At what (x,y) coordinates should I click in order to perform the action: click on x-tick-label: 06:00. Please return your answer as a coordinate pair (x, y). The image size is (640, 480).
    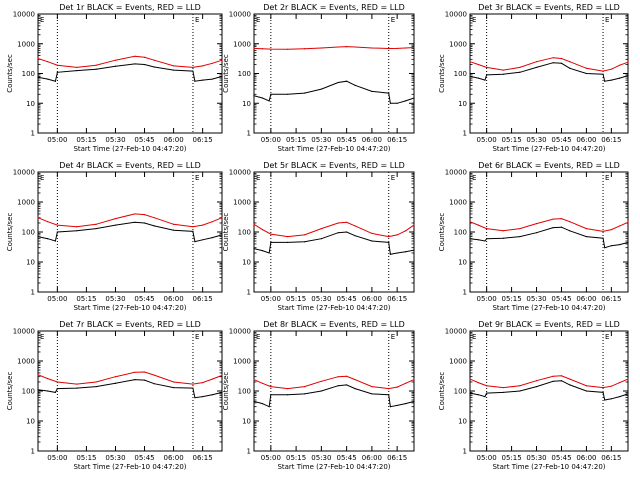
    Looking at the image, I should click on (586, 299).